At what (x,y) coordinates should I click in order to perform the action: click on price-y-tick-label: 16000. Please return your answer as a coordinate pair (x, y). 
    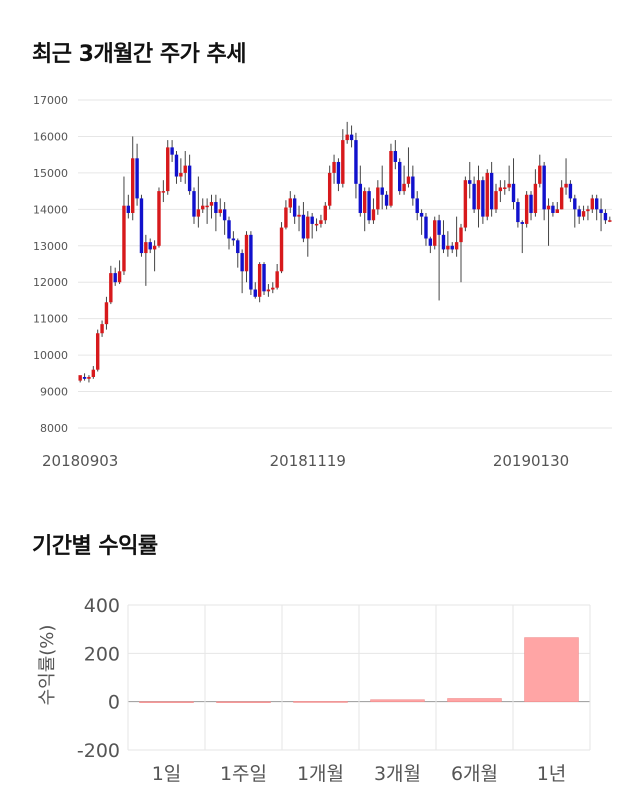
    Looking at the image, I should click on (50, 136).